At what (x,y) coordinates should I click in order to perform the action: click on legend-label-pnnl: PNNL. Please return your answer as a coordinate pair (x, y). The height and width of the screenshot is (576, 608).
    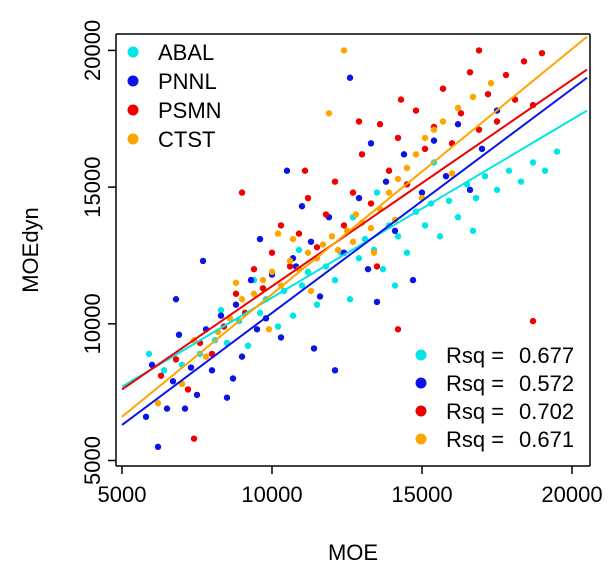
    Looking at the image, I should click on (187, 81).